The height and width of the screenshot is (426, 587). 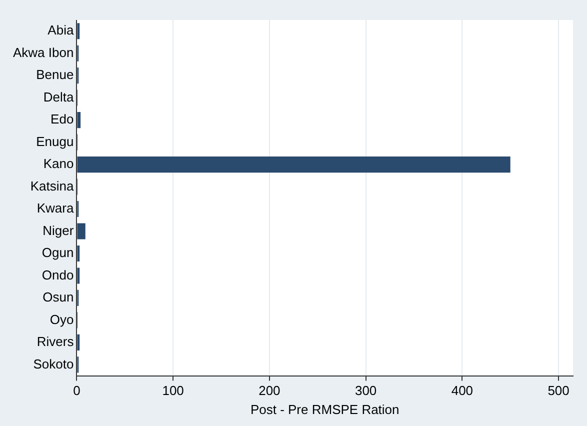 I want to click on y-tick-label: Benue, so click(x=55, y=74).